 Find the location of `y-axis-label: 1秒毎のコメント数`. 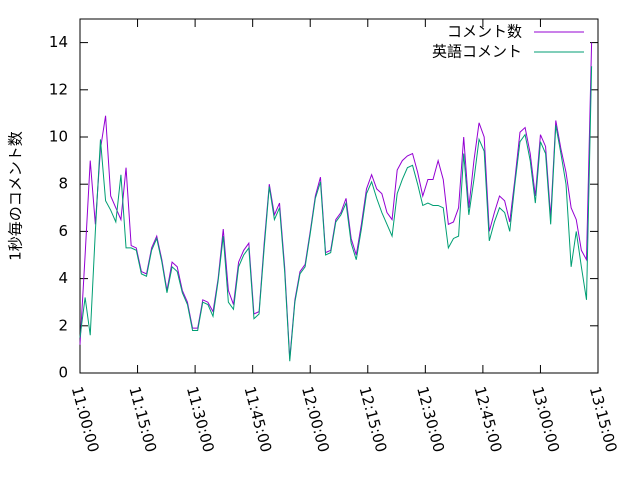

y-axis-label: 1秒毎のコメント数 is located at coordinates (16, 196).